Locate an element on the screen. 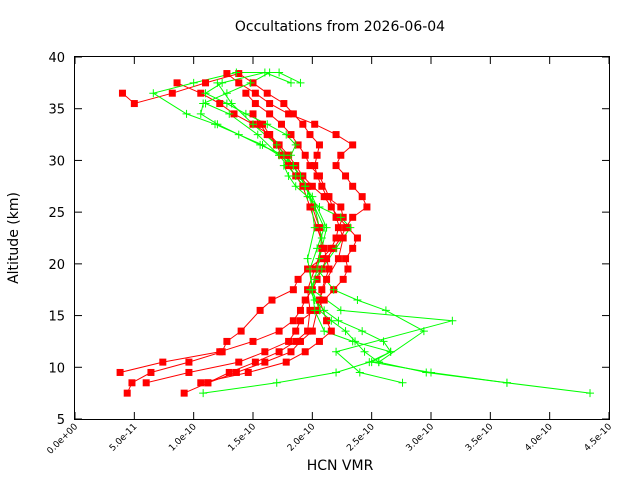 This screenshot has width=640, height=480. y-tick-label: 20 is located at coordinates (56, 265).